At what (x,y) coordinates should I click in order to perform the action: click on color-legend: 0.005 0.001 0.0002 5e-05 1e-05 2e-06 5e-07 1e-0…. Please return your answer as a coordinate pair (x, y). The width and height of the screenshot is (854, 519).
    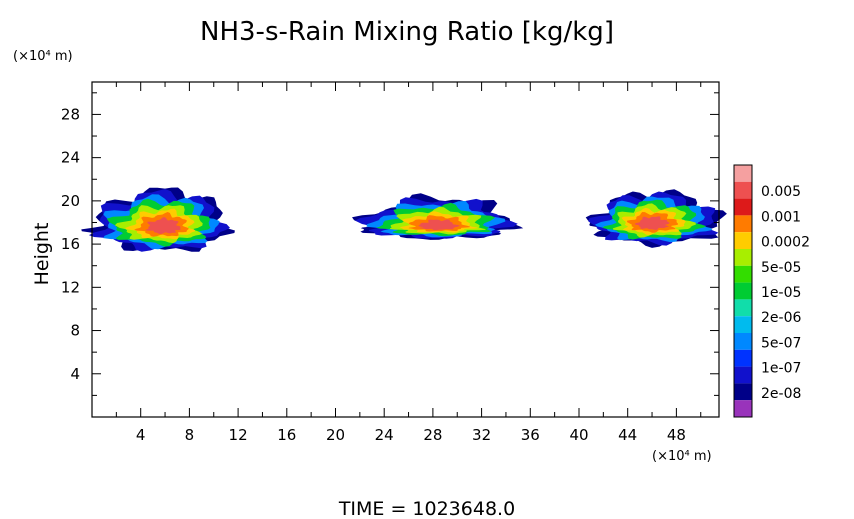
    Looking at the image, I should click on (771, 291).